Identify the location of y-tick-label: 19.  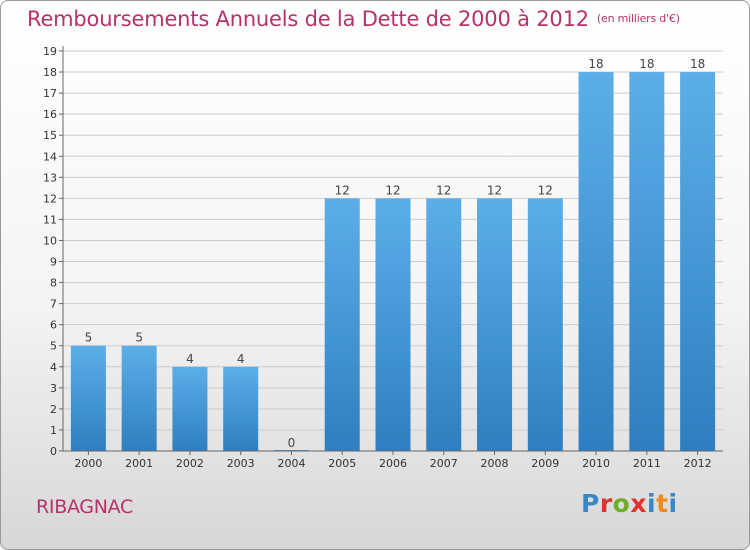
(50, 51).